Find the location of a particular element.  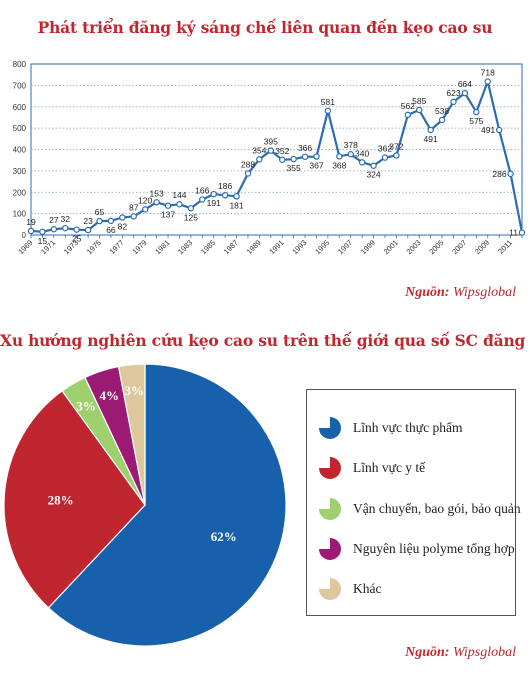

x-tick-label: 2007 is located at coordinates (459, 247).